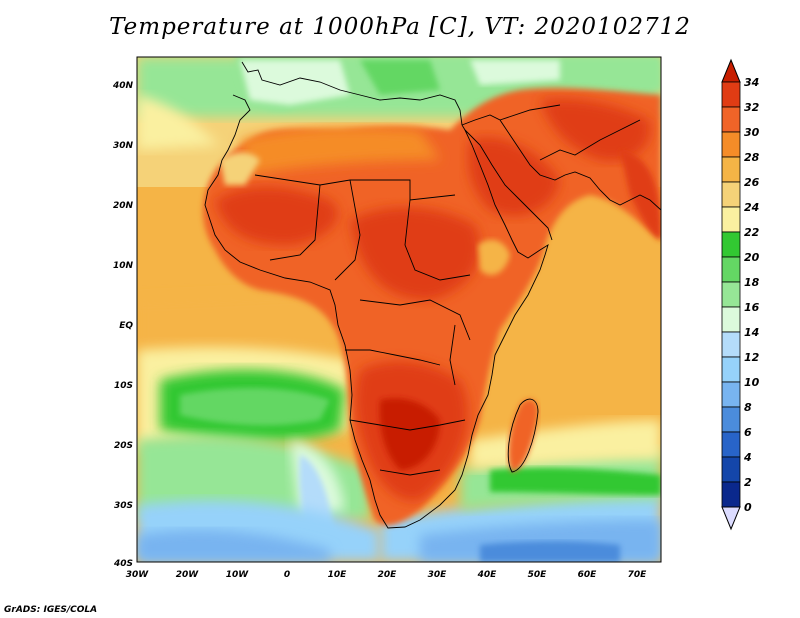  What do you see at coordinates (747, 457) in the screenshot?
I see `colorbar-label: 4` at bounding box center [747, 457].